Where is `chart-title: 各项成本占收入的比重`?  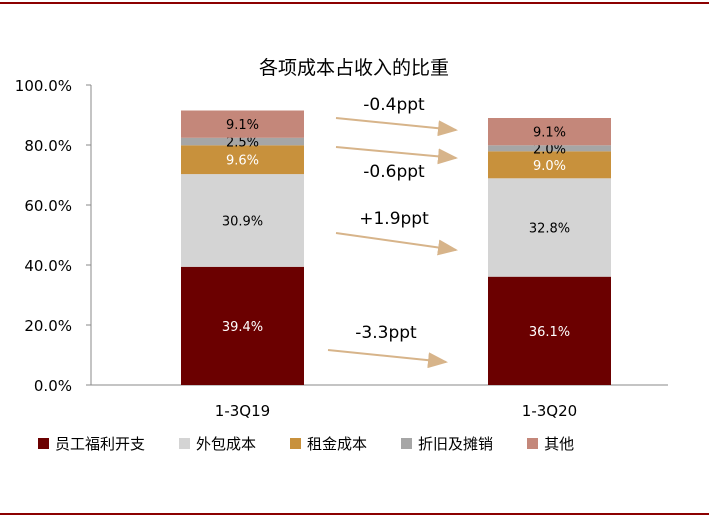
chart-title: 各项成本占收入的比重 is located at coordinates (354, 68).